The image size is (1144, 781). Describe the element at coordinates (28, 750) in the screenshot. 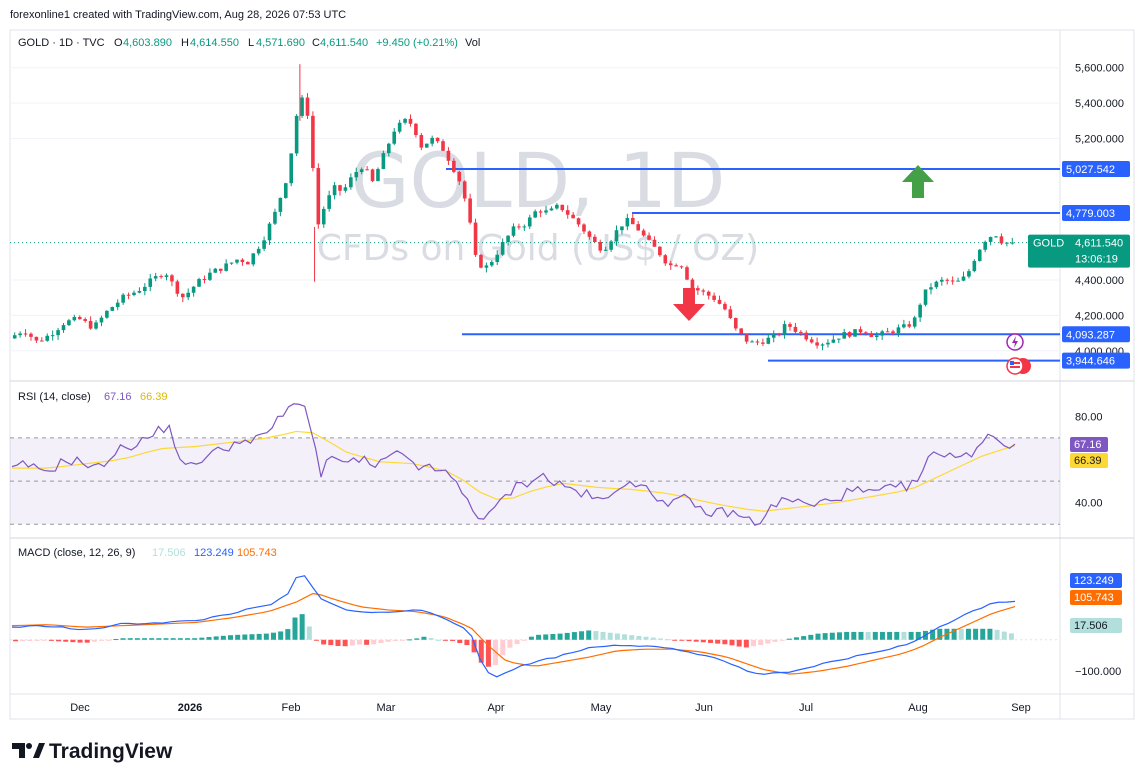

I see `tradingview-logo-mark` at that location.